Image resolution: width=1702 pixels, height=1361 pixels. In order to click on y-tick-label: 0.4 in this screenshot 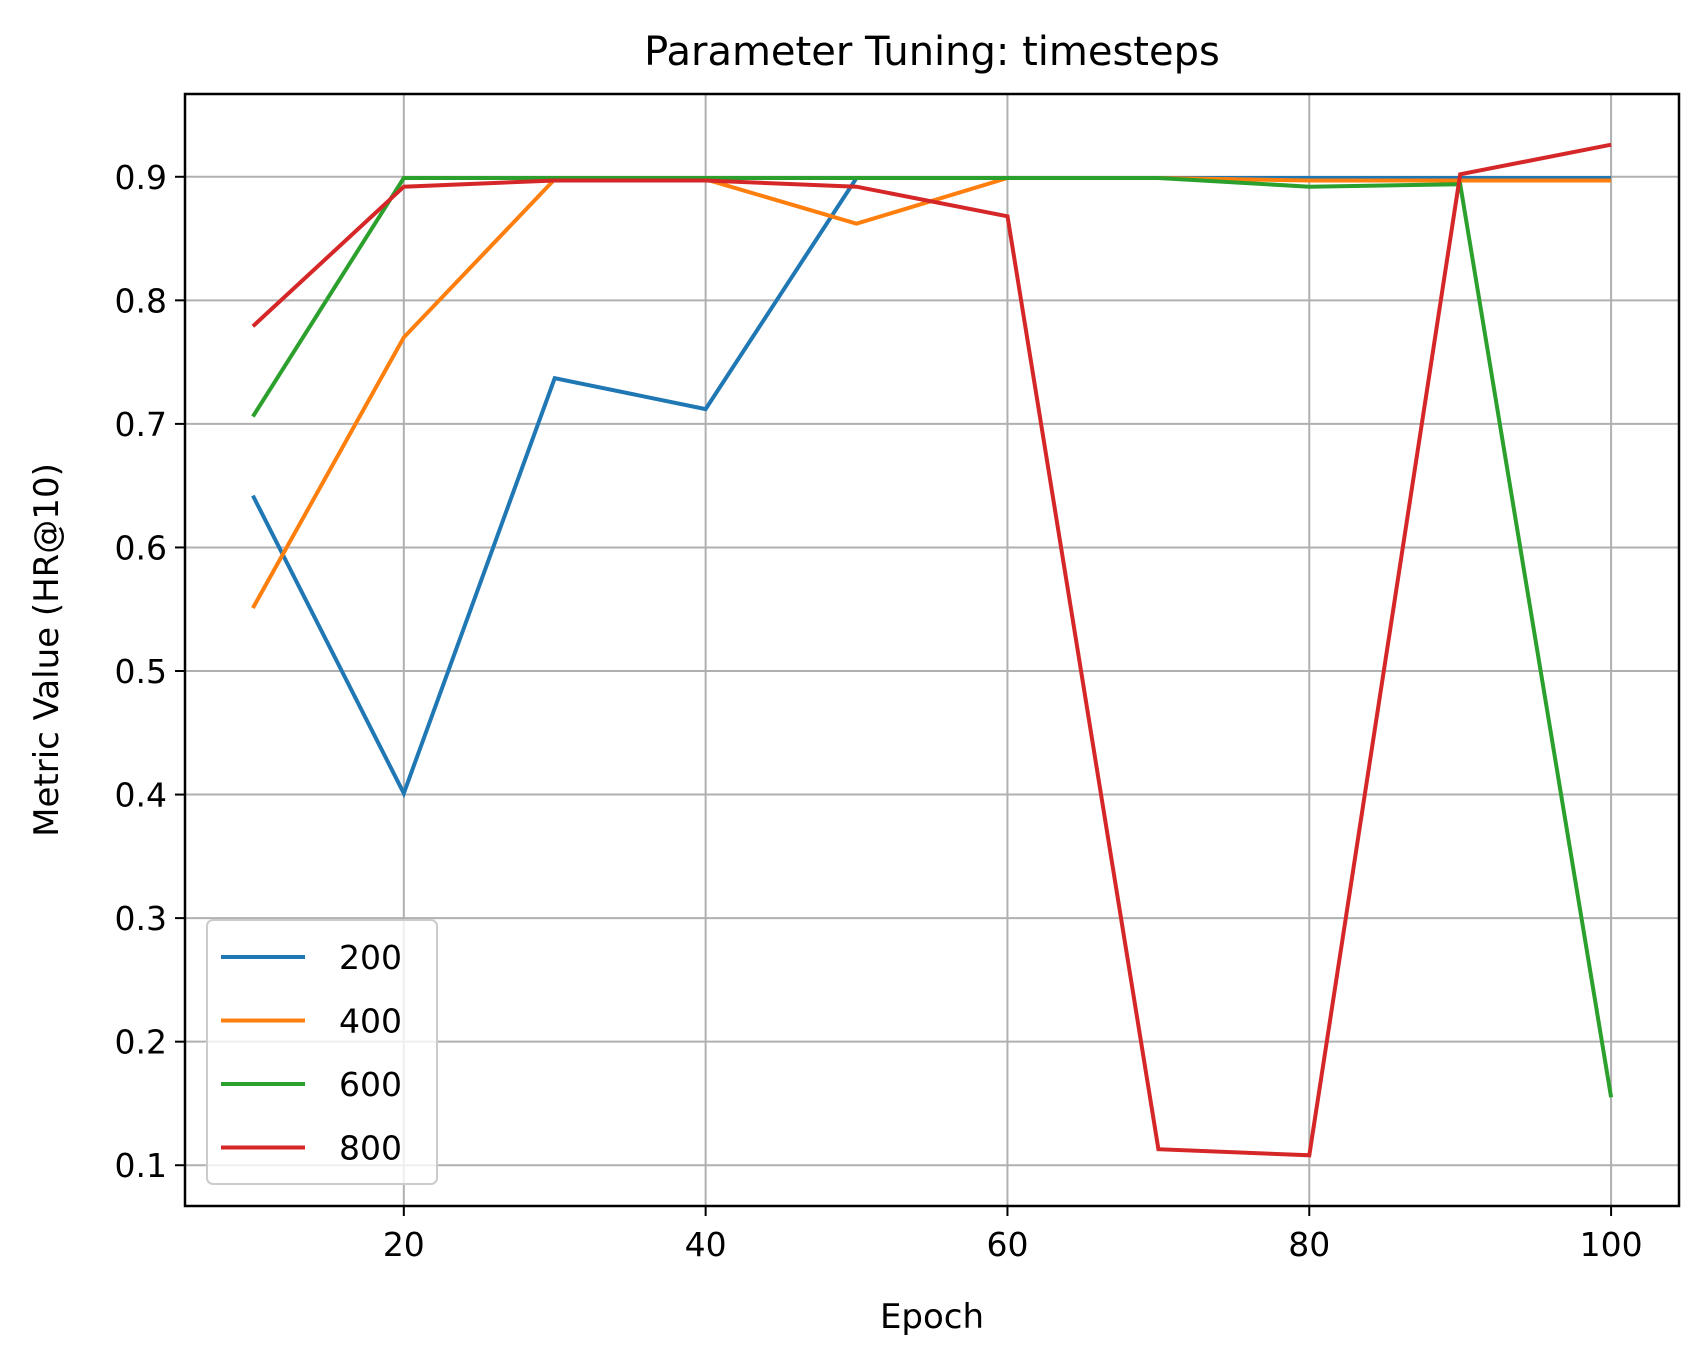, I will do `click(141, 795)`.